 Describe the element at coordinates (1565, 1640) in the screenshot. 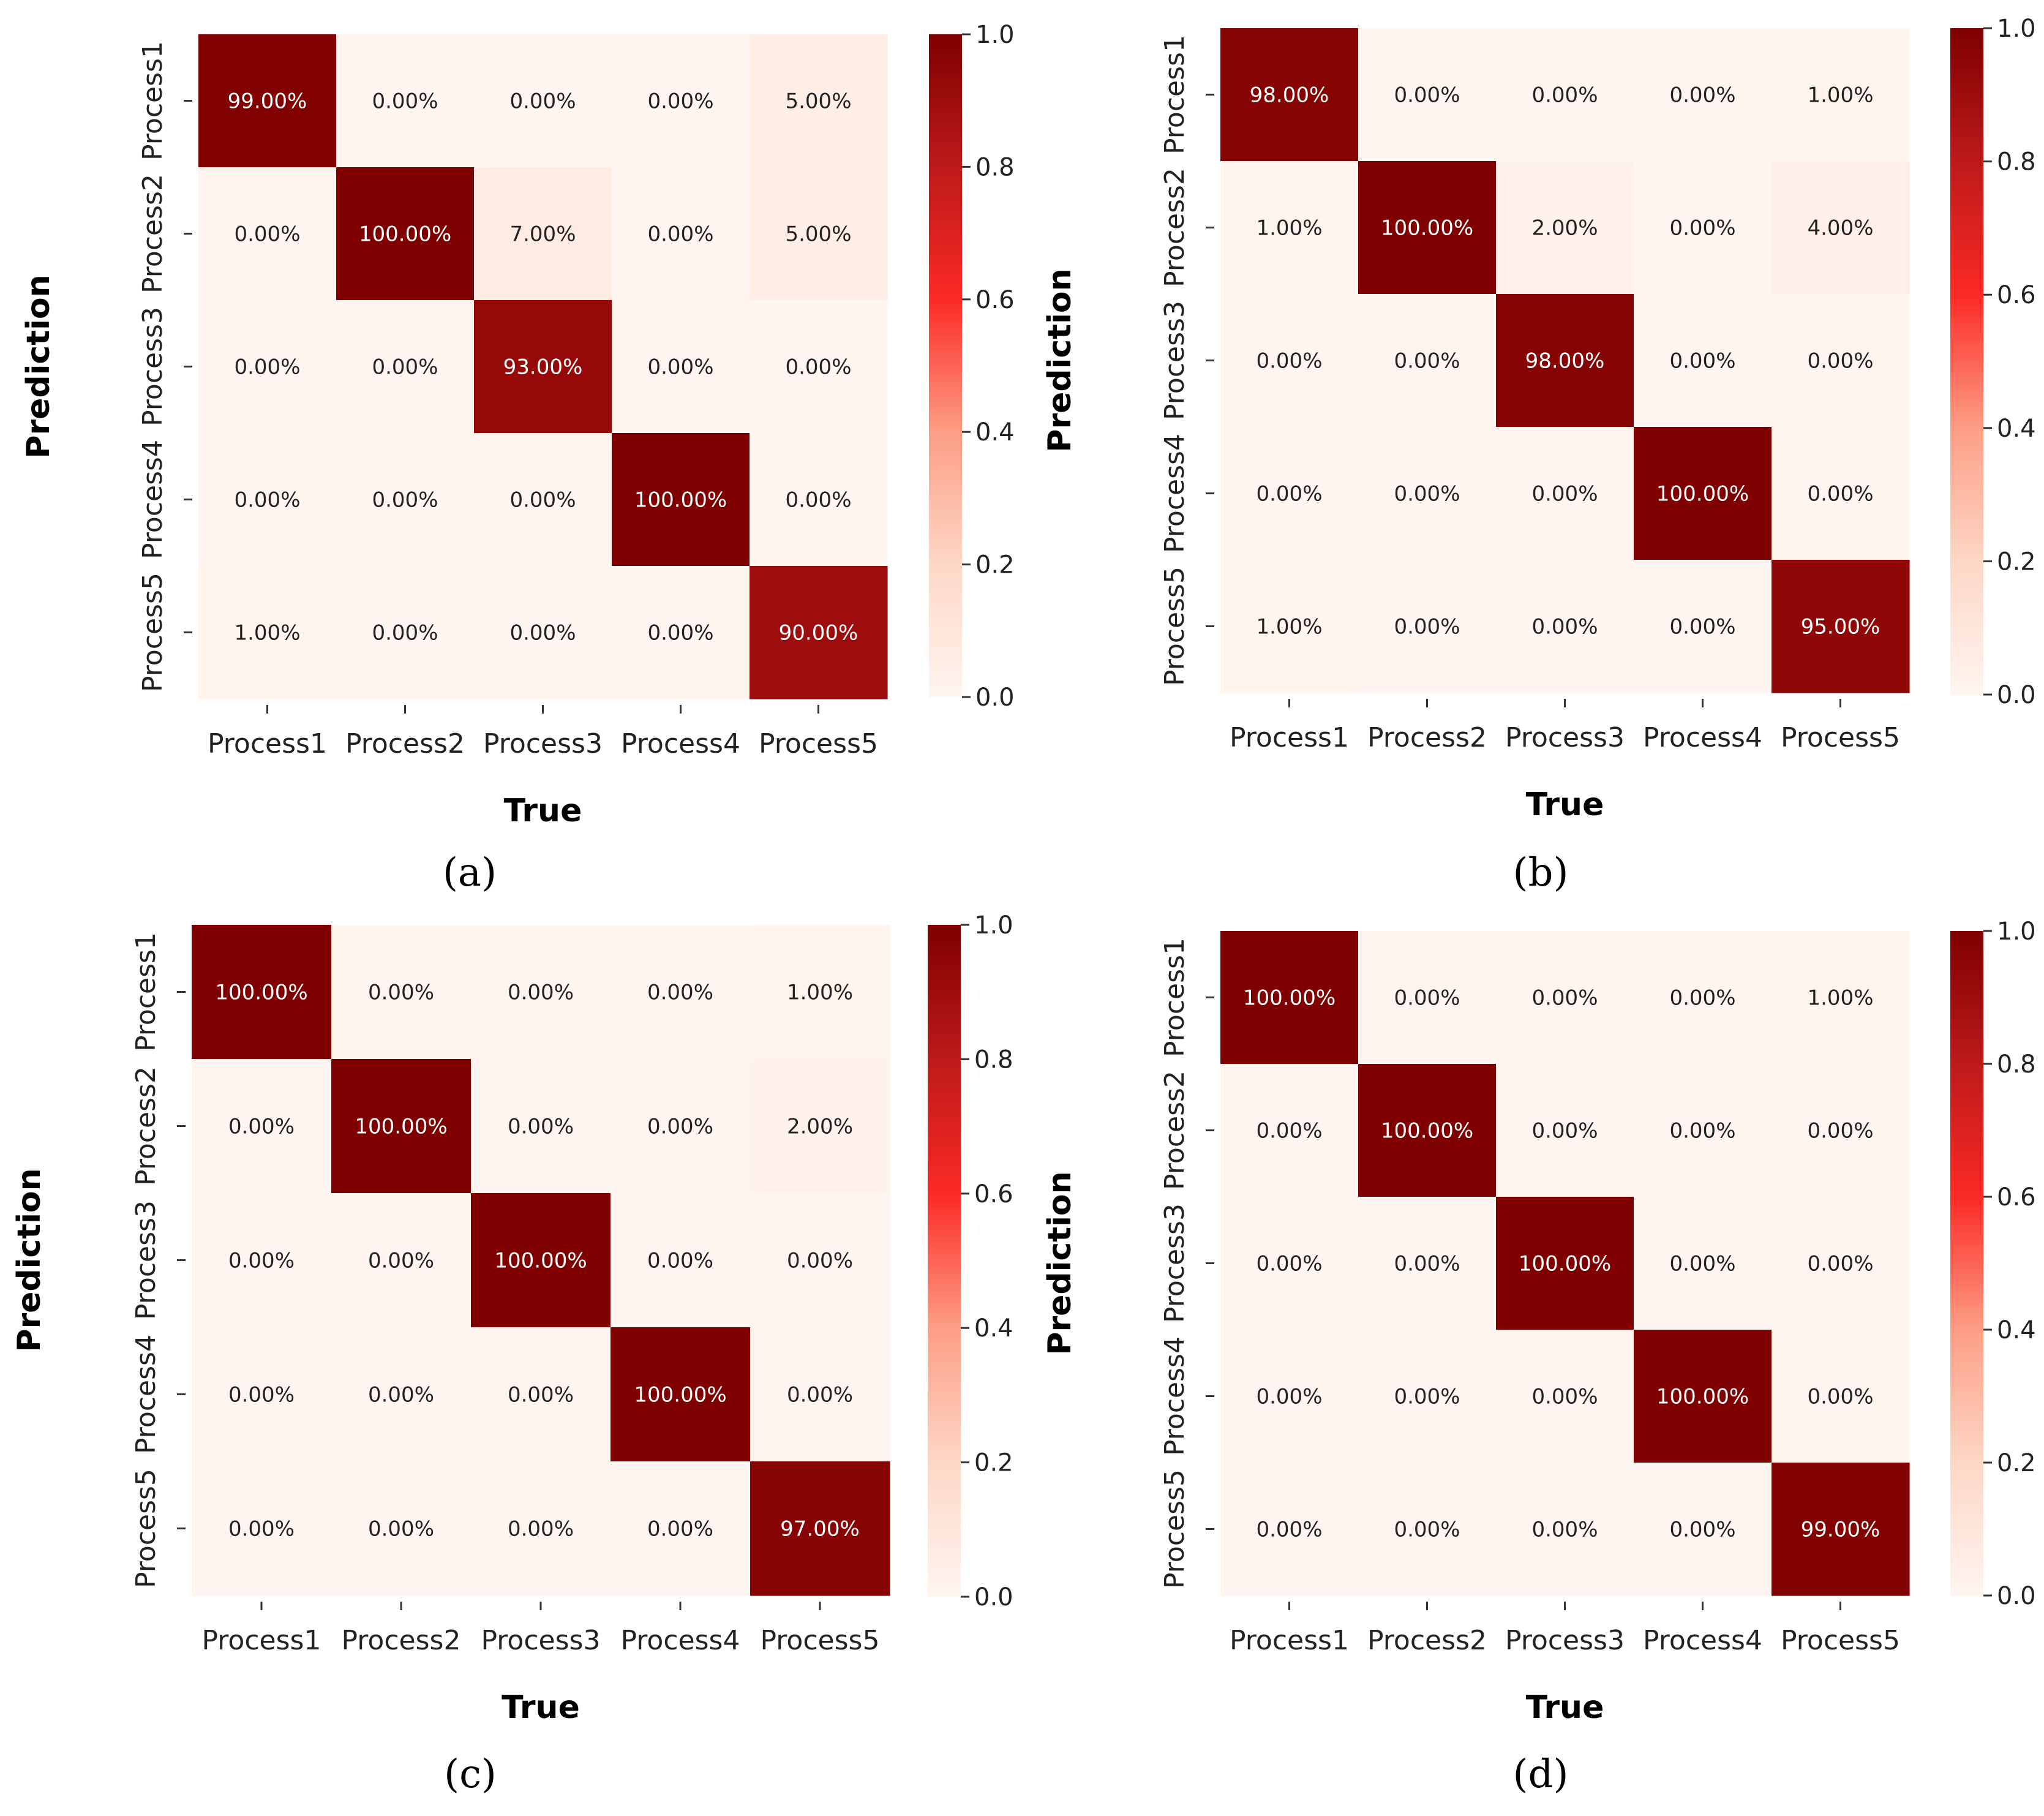

I see `x-tick-label: Process3` at that location.